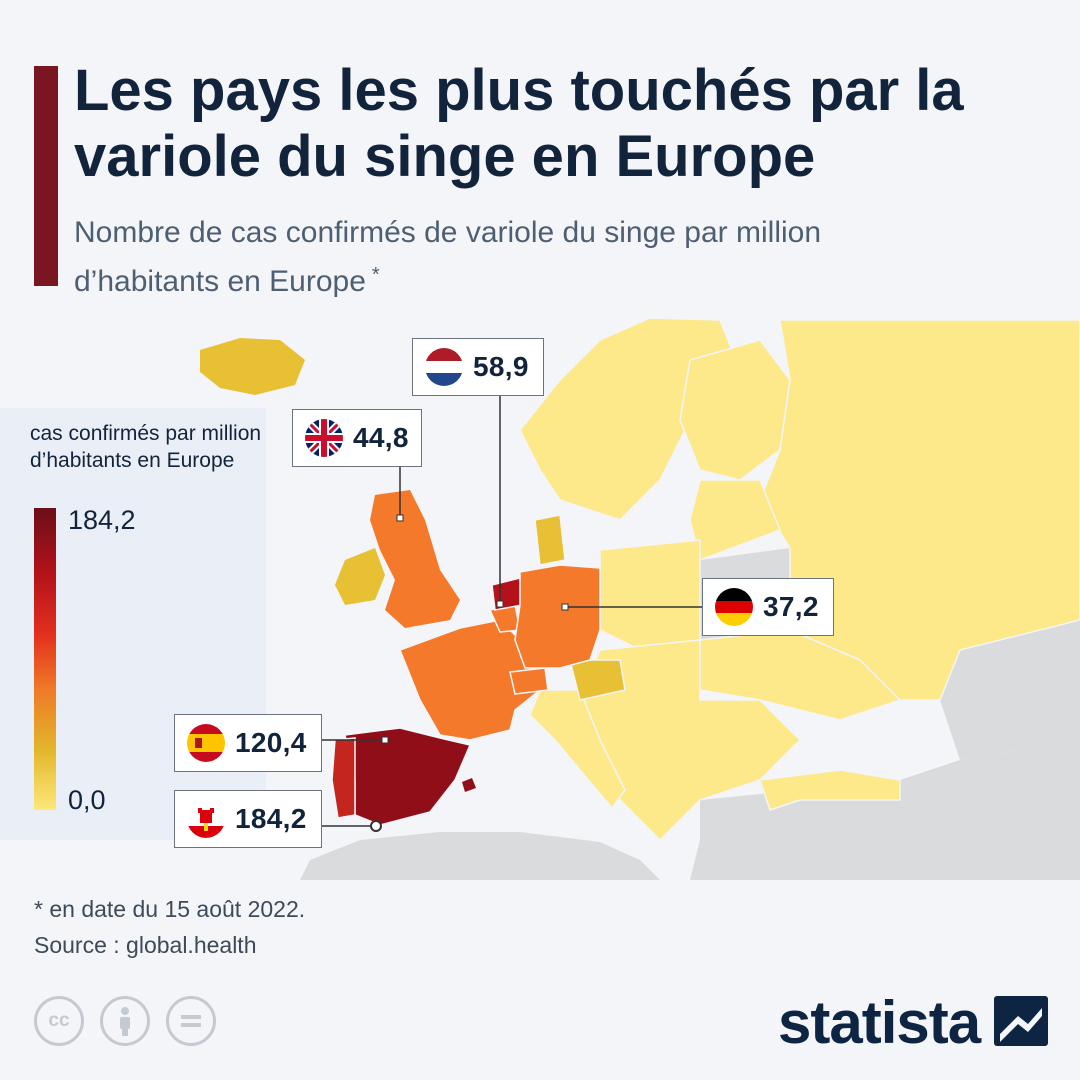  I want to click on map-region-denmark, so click(550, 540).